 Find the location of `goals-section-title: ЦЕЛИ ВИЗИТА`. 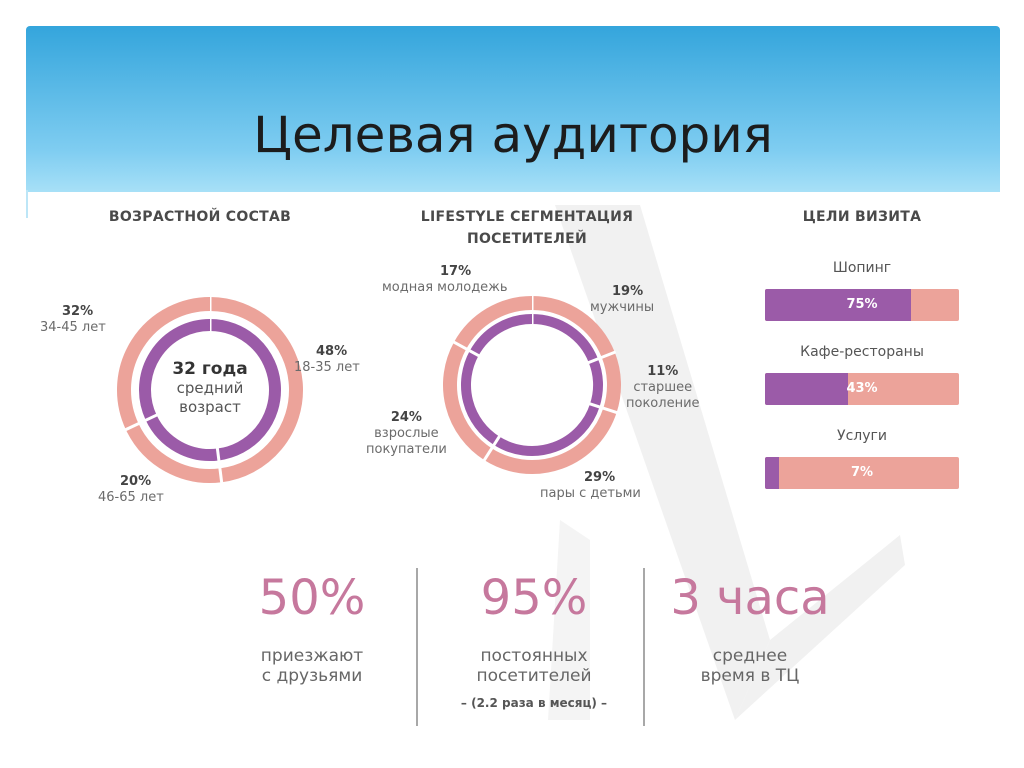

goals-section-title: ЦЕЛИ ВИЗИТА is located at coordinates (862, 217).